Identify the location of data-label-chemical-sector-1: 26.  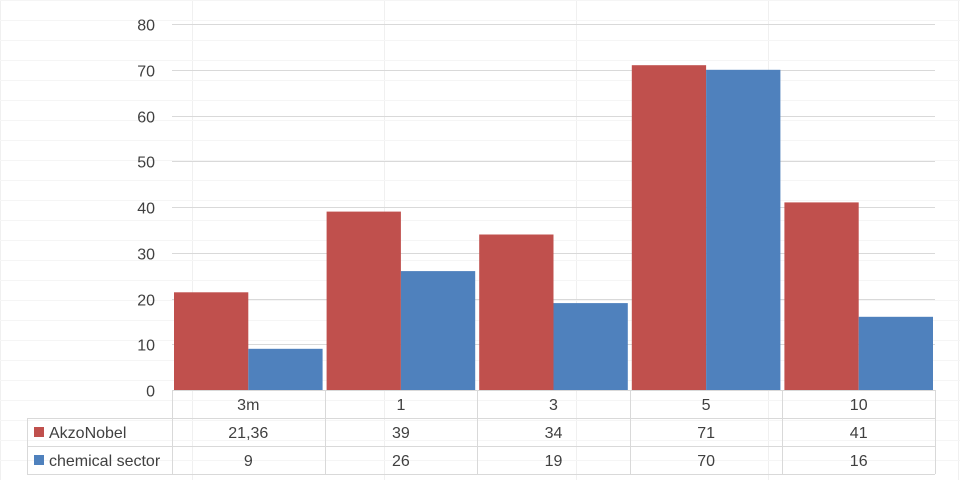
(401, 461).